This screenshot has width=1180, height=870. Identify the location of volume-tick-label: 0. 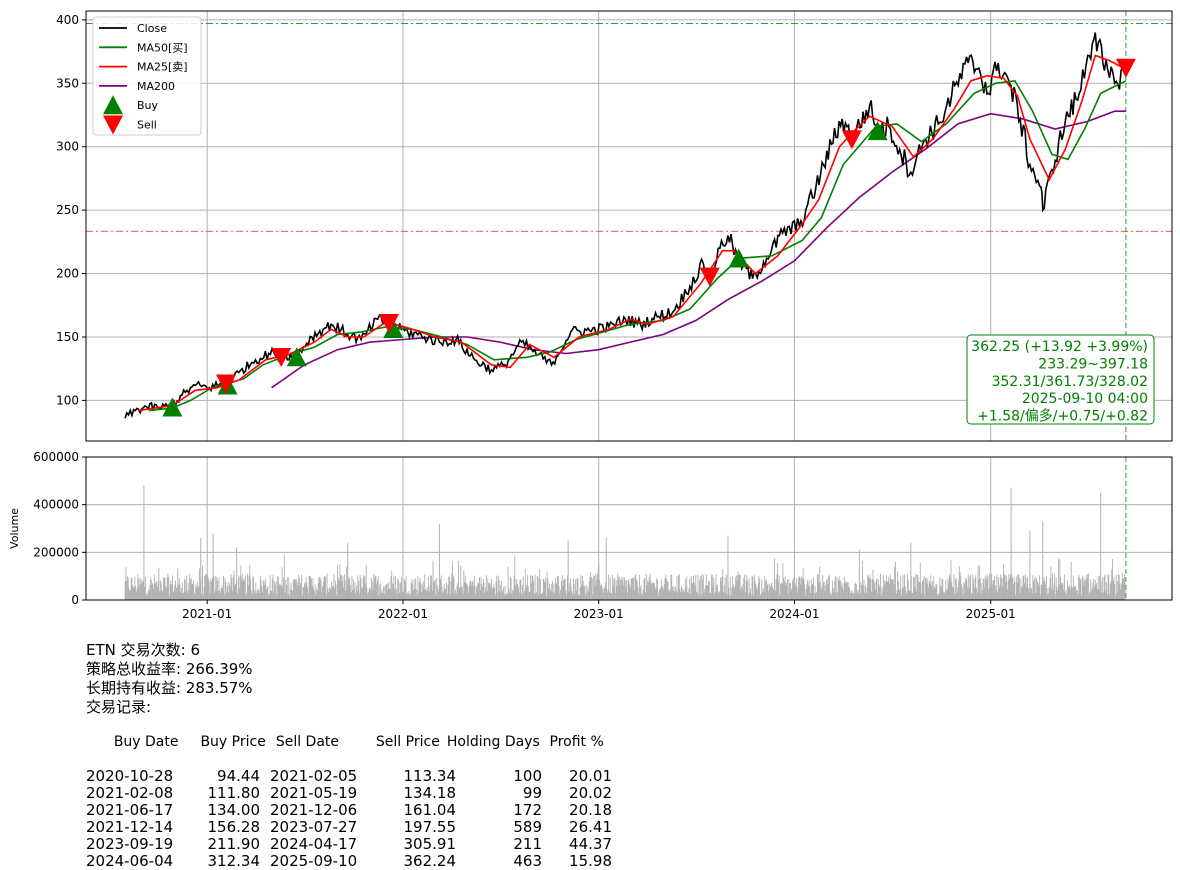
(75, 600).